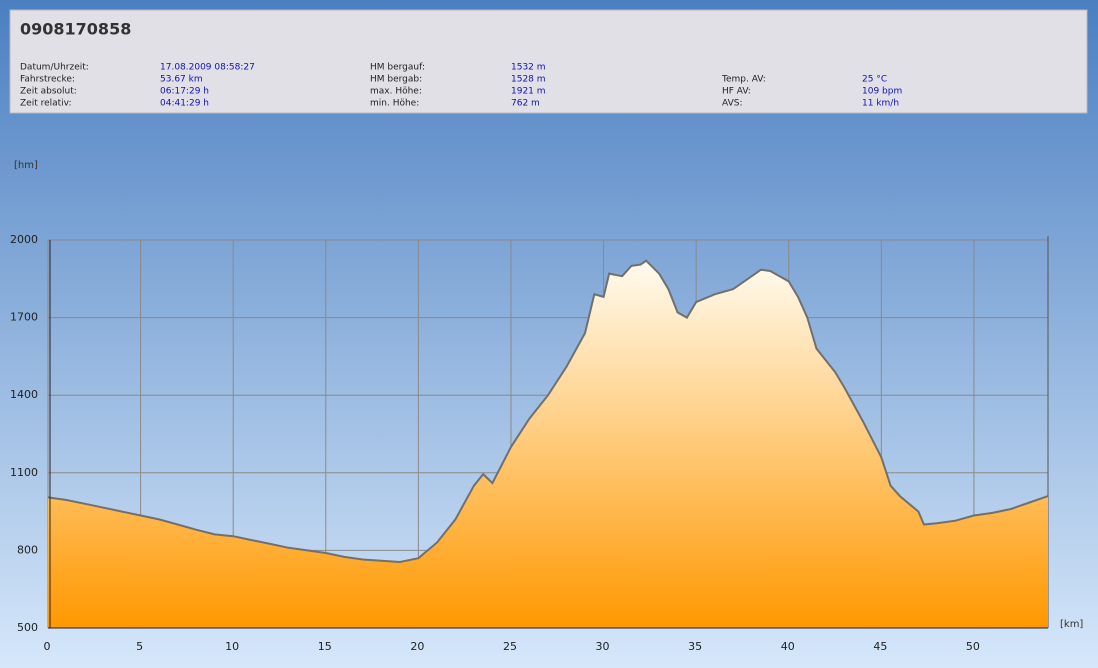 Image resolution: width=1098 pixels, height=668 pixels. I want to click on y-tick-label: 500, so click(27, 627).